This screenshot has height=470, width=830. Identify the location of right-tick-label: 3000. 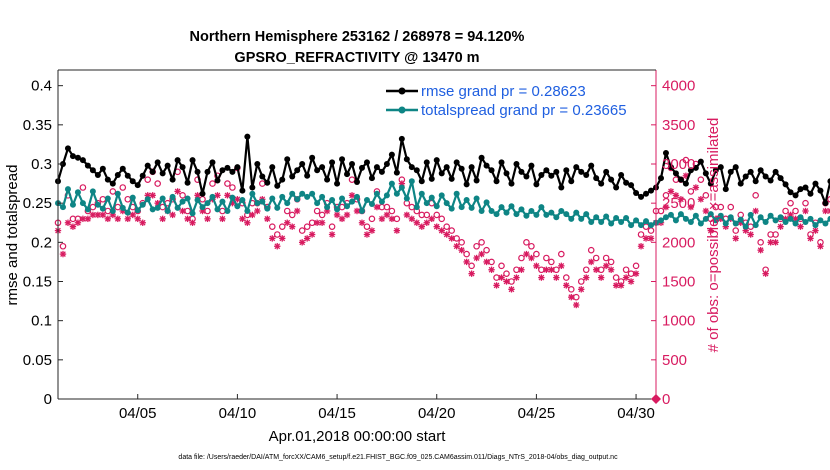
(678, 164).